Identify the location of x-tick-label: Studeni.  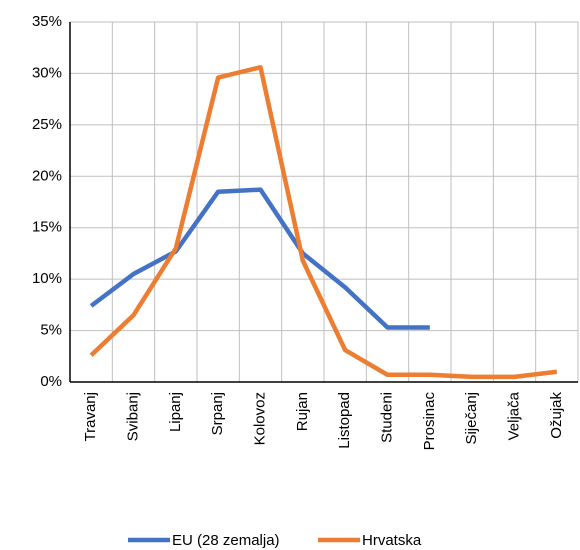
(386, 417).